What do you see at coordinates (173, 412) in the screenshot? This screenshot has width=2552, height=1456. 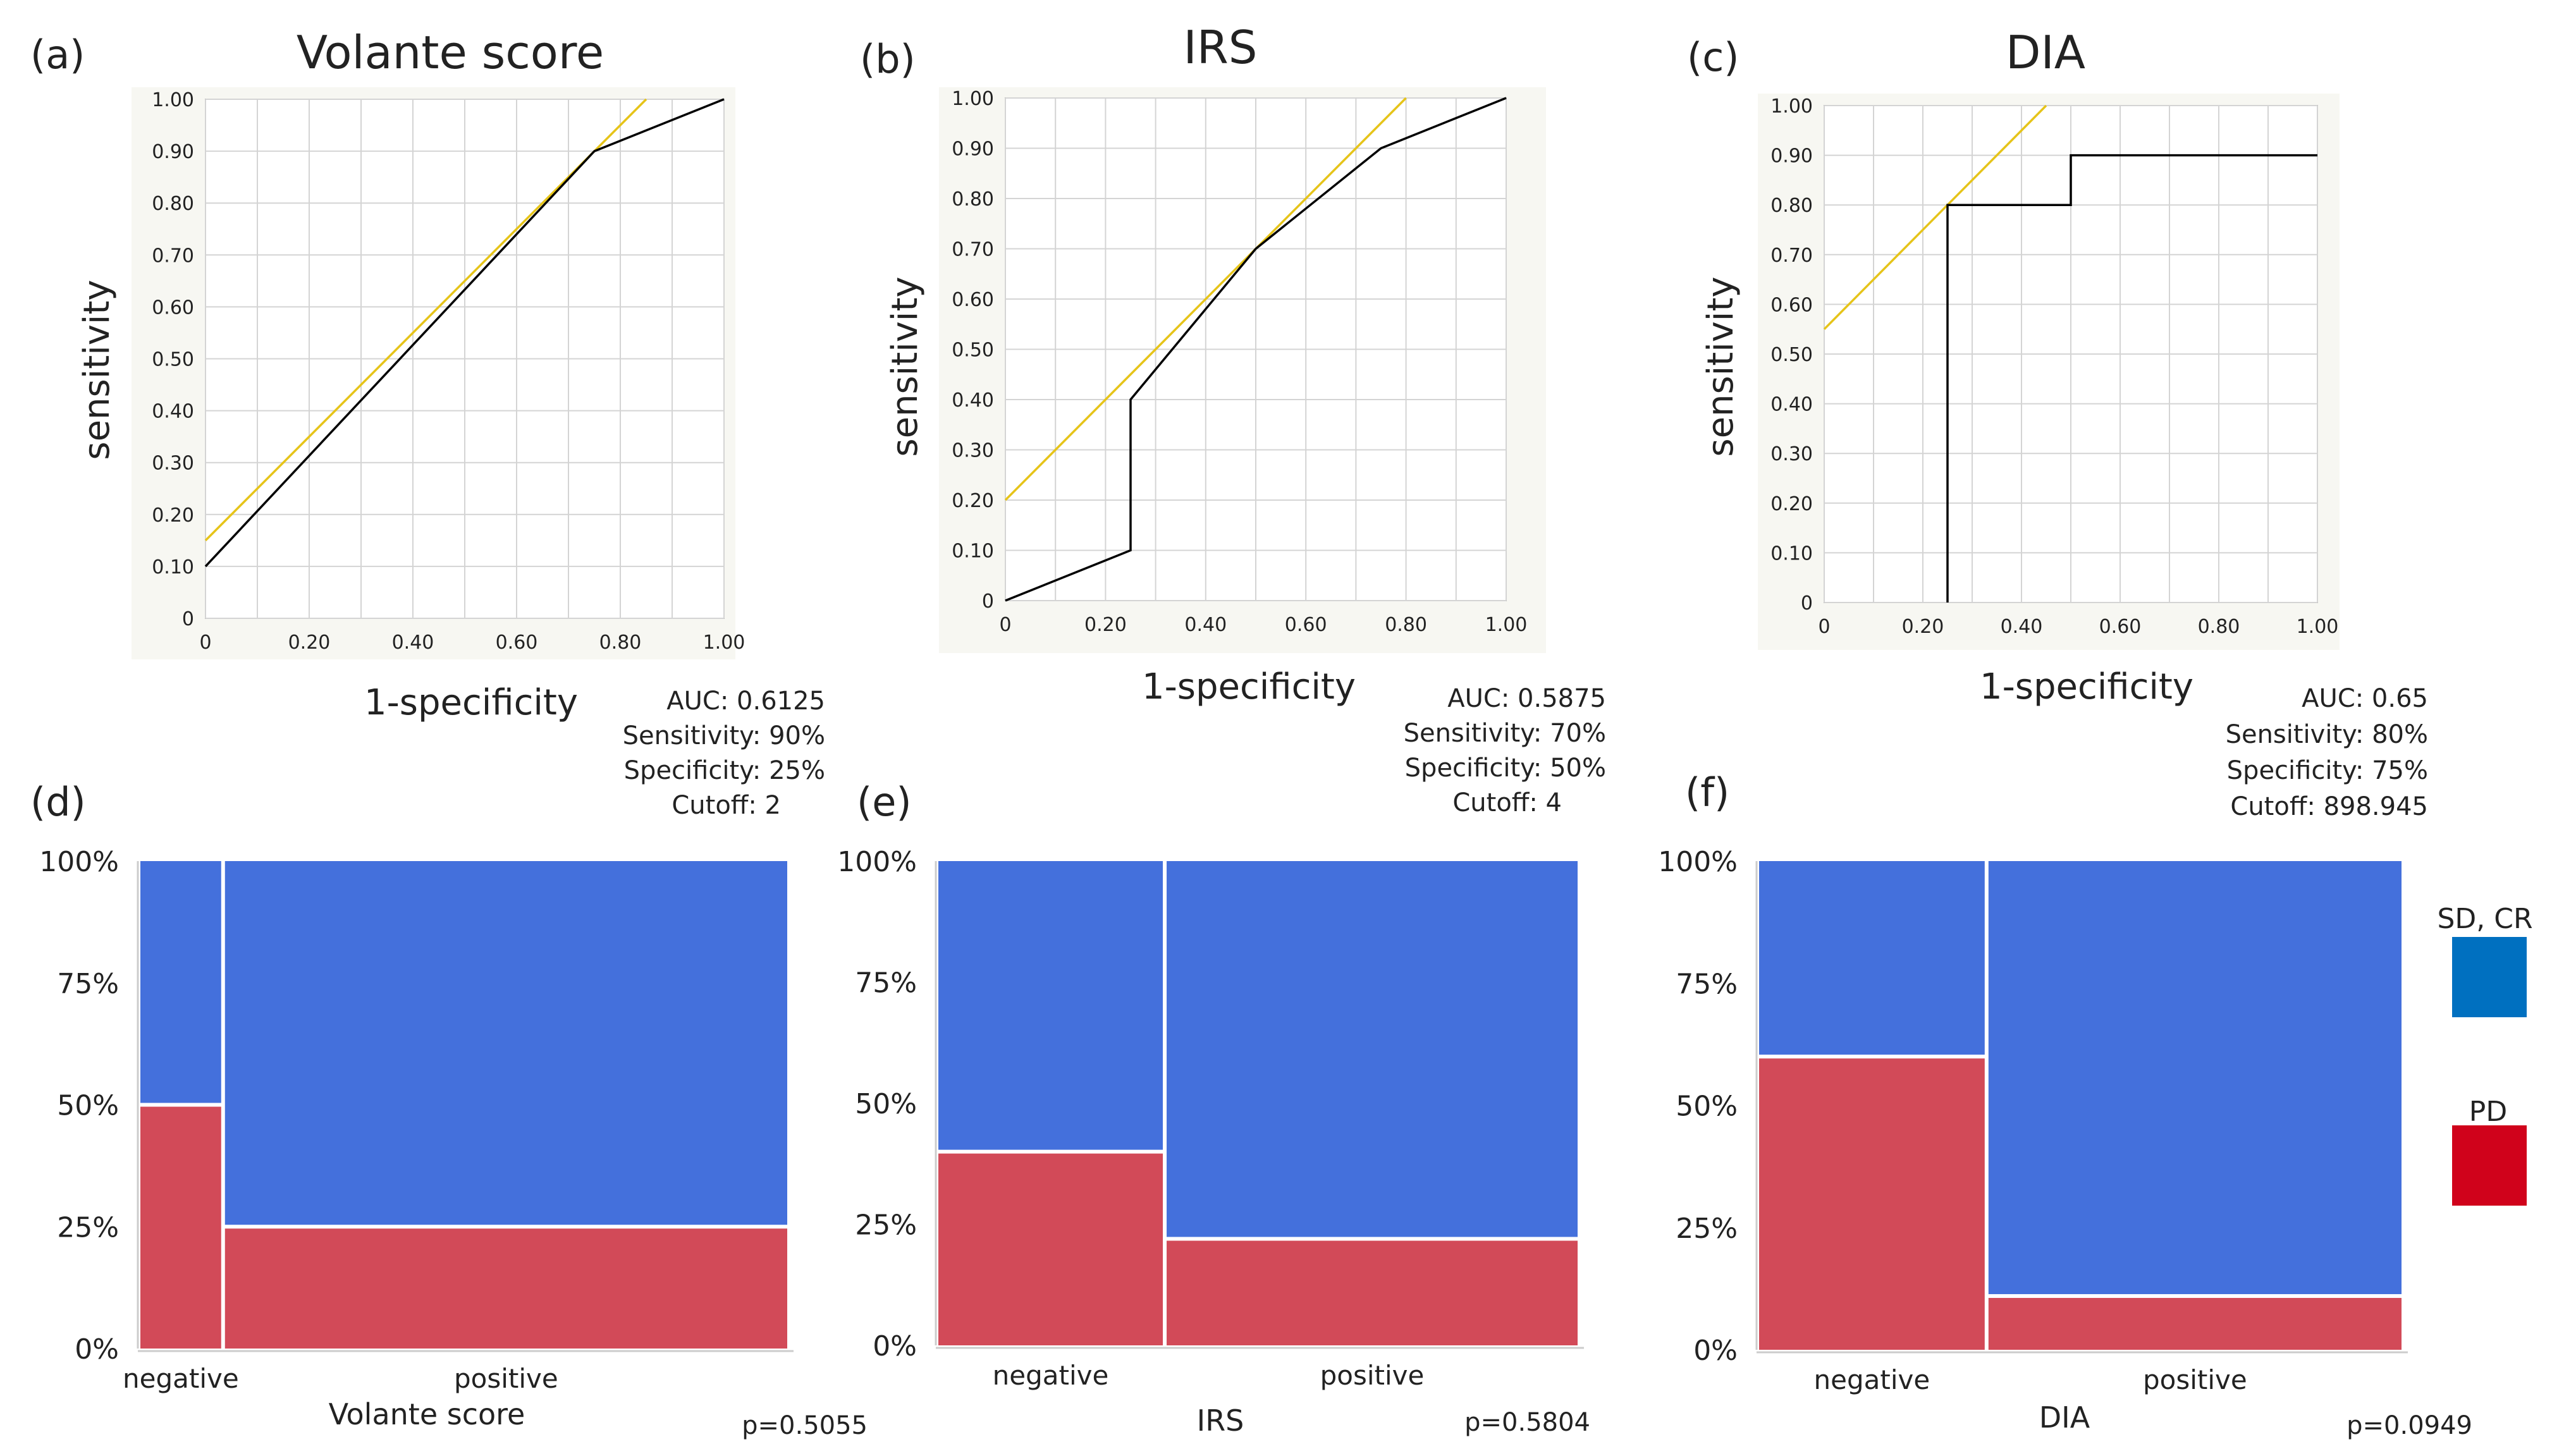 I see `y-tick-label-a: 0.40` at bounding box center [173, 412].